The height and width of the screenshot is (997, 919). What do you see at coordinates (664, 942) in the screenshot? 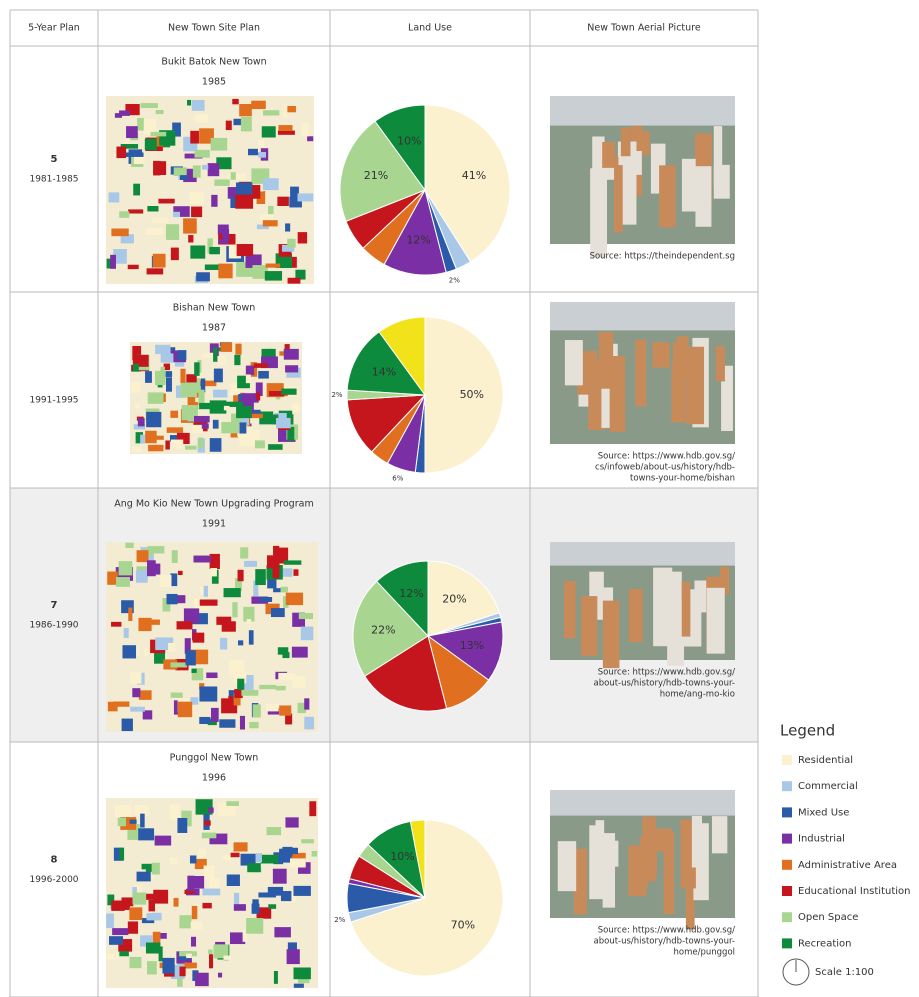
I see `photo-source: about-us/history/hdb-towns-your-` at bounding box center [664, 942].